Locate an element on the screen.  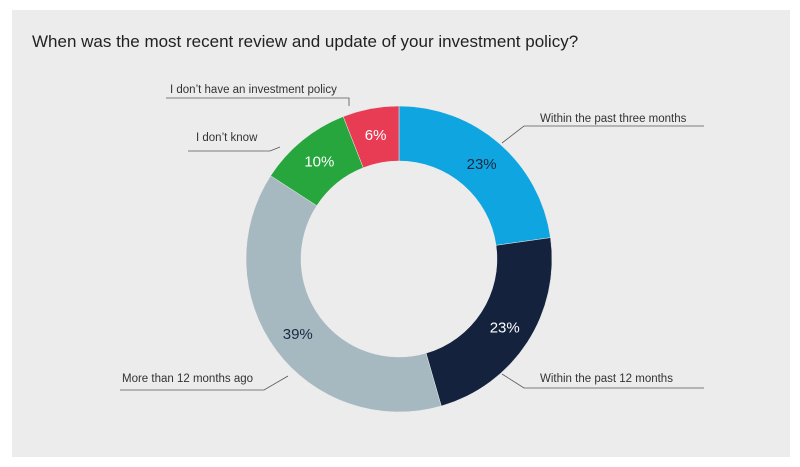
donut-slice-more-than-12-months-ago is located at coordinates (343, 294).